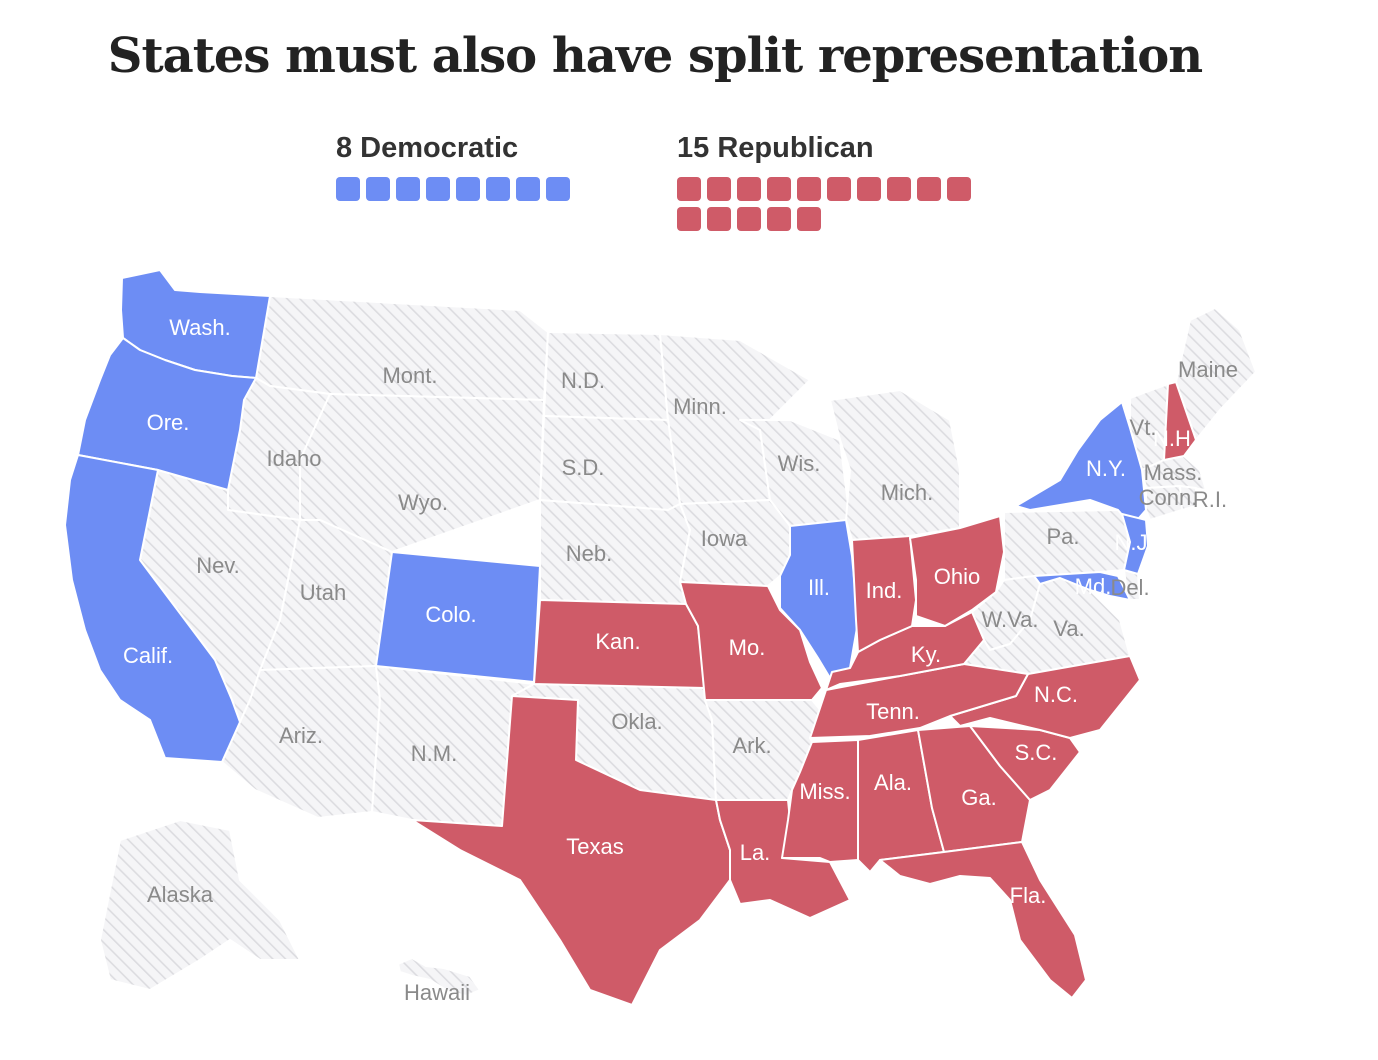 The image size is (1378, 1060). I want to click on state-colo-label: Colo., so click(450, 614).